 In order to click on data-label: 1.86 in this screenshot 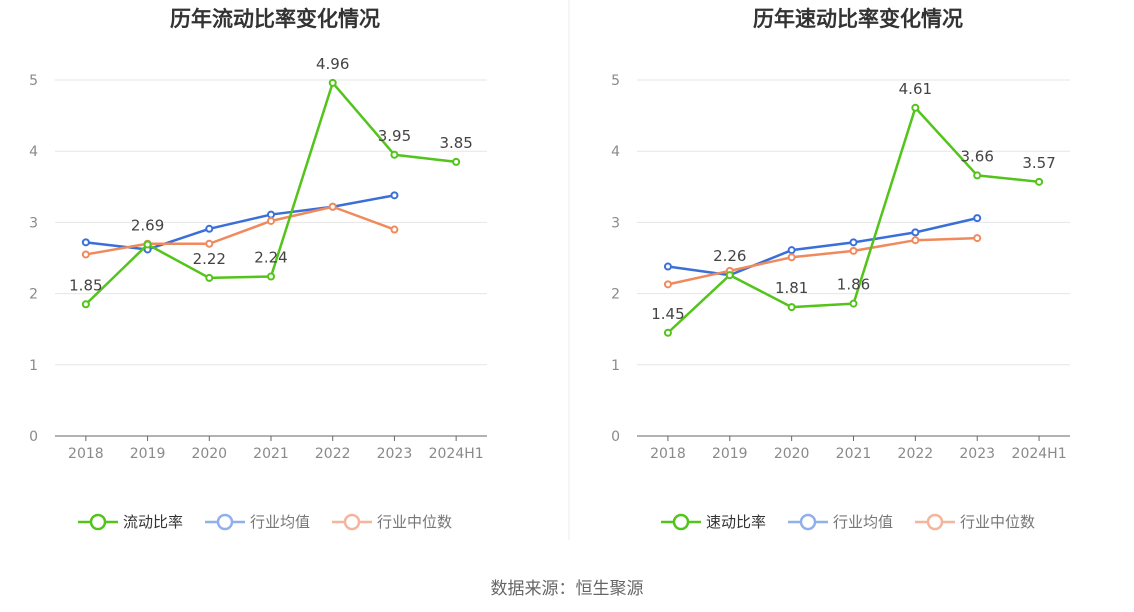, I will do `click(853, 285)`.